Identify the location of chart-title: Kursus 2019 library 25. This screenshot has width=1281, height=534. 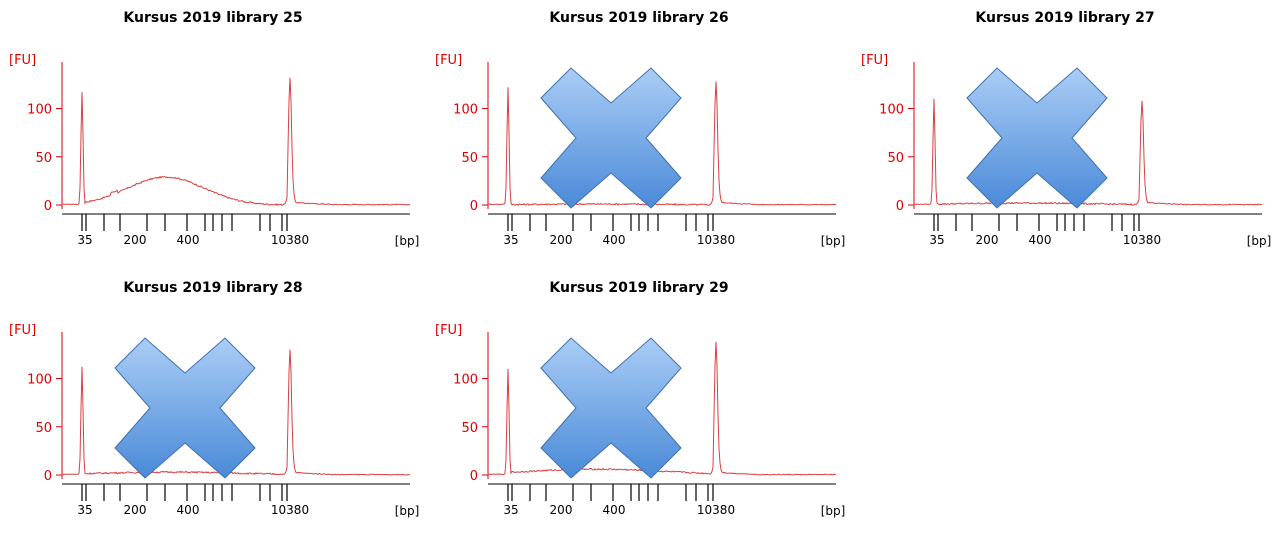
(212, 18).